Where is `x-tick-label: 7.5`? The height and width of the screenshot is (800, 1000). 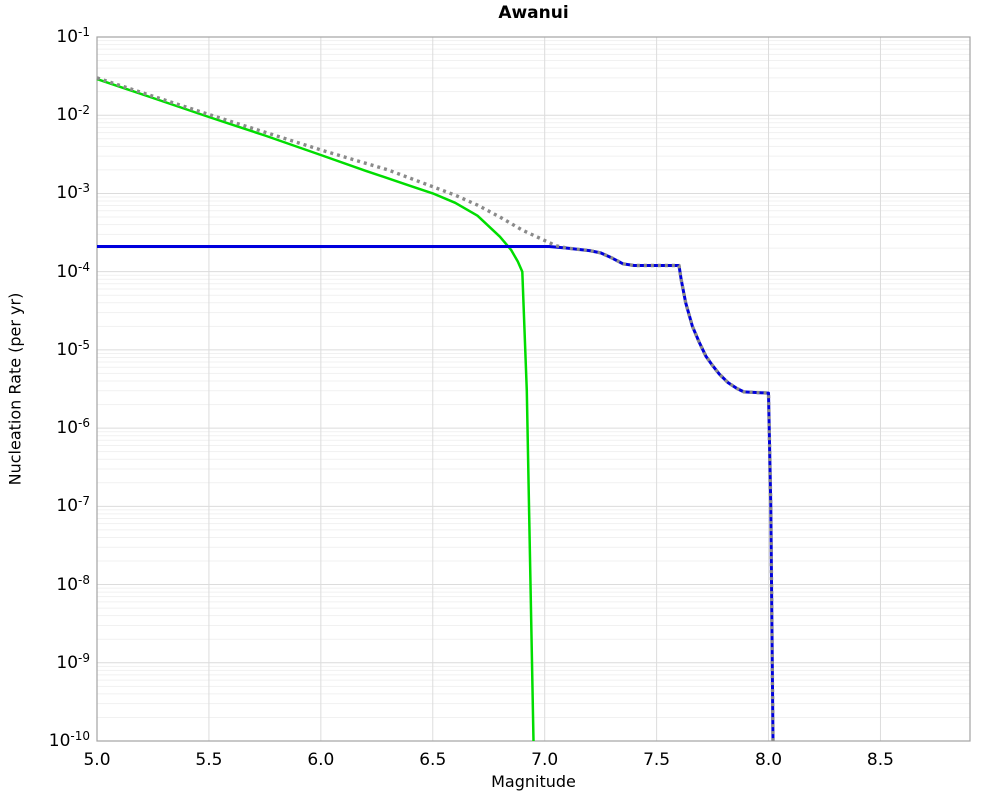
x-tick-label: 7.5 is located at coordinates (657, 760).